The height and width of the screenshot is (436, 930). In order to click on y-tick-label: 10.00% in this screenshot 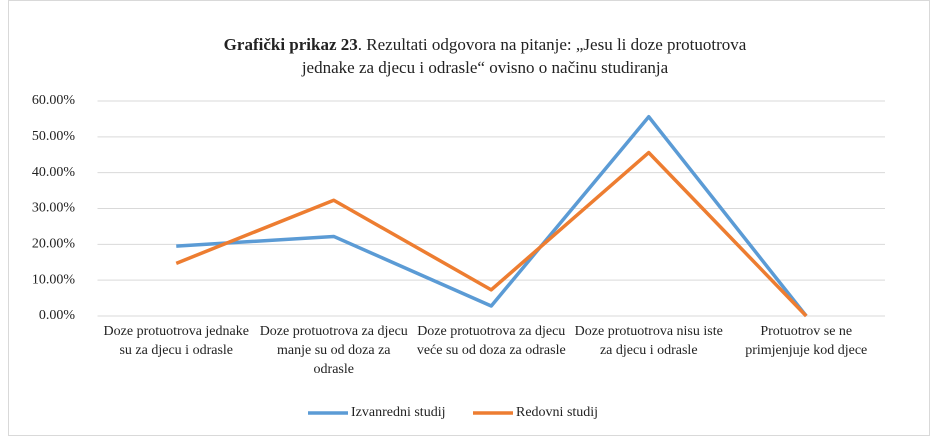, I will do `click(54, 279)`.